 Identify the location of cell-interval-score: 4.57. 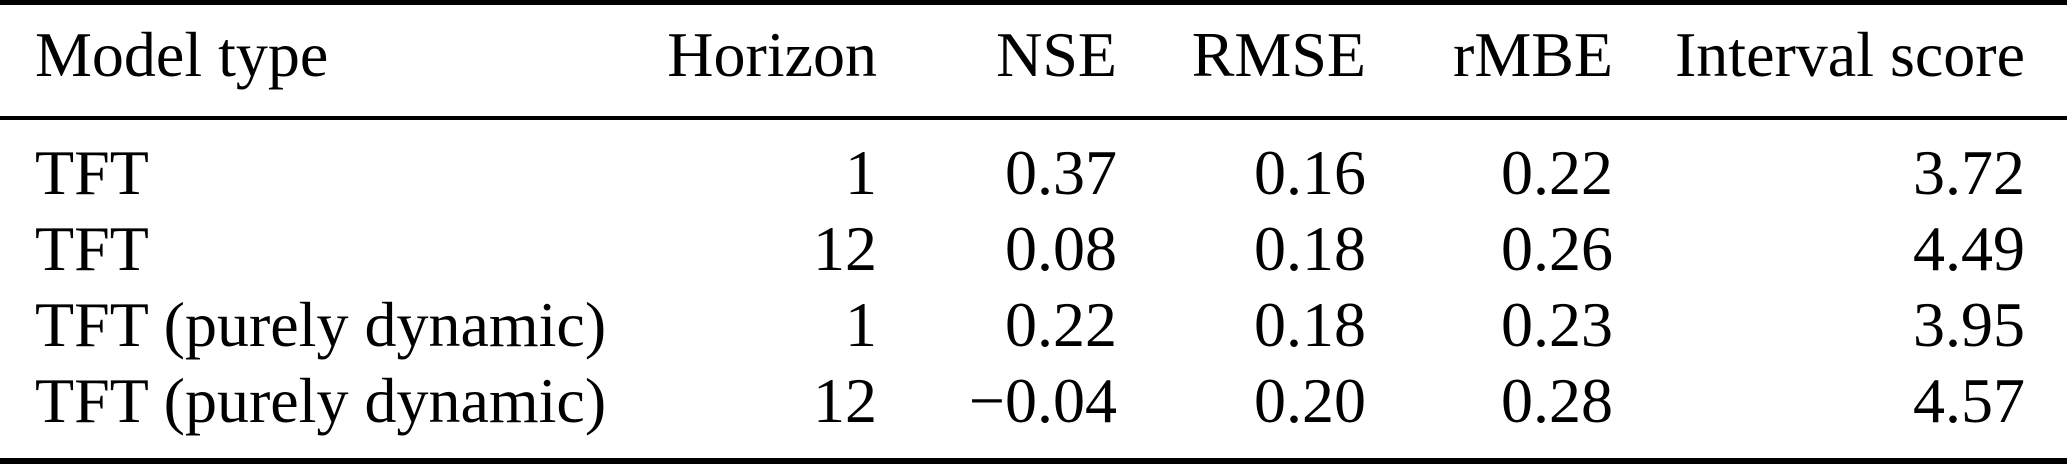
(1969, 400).